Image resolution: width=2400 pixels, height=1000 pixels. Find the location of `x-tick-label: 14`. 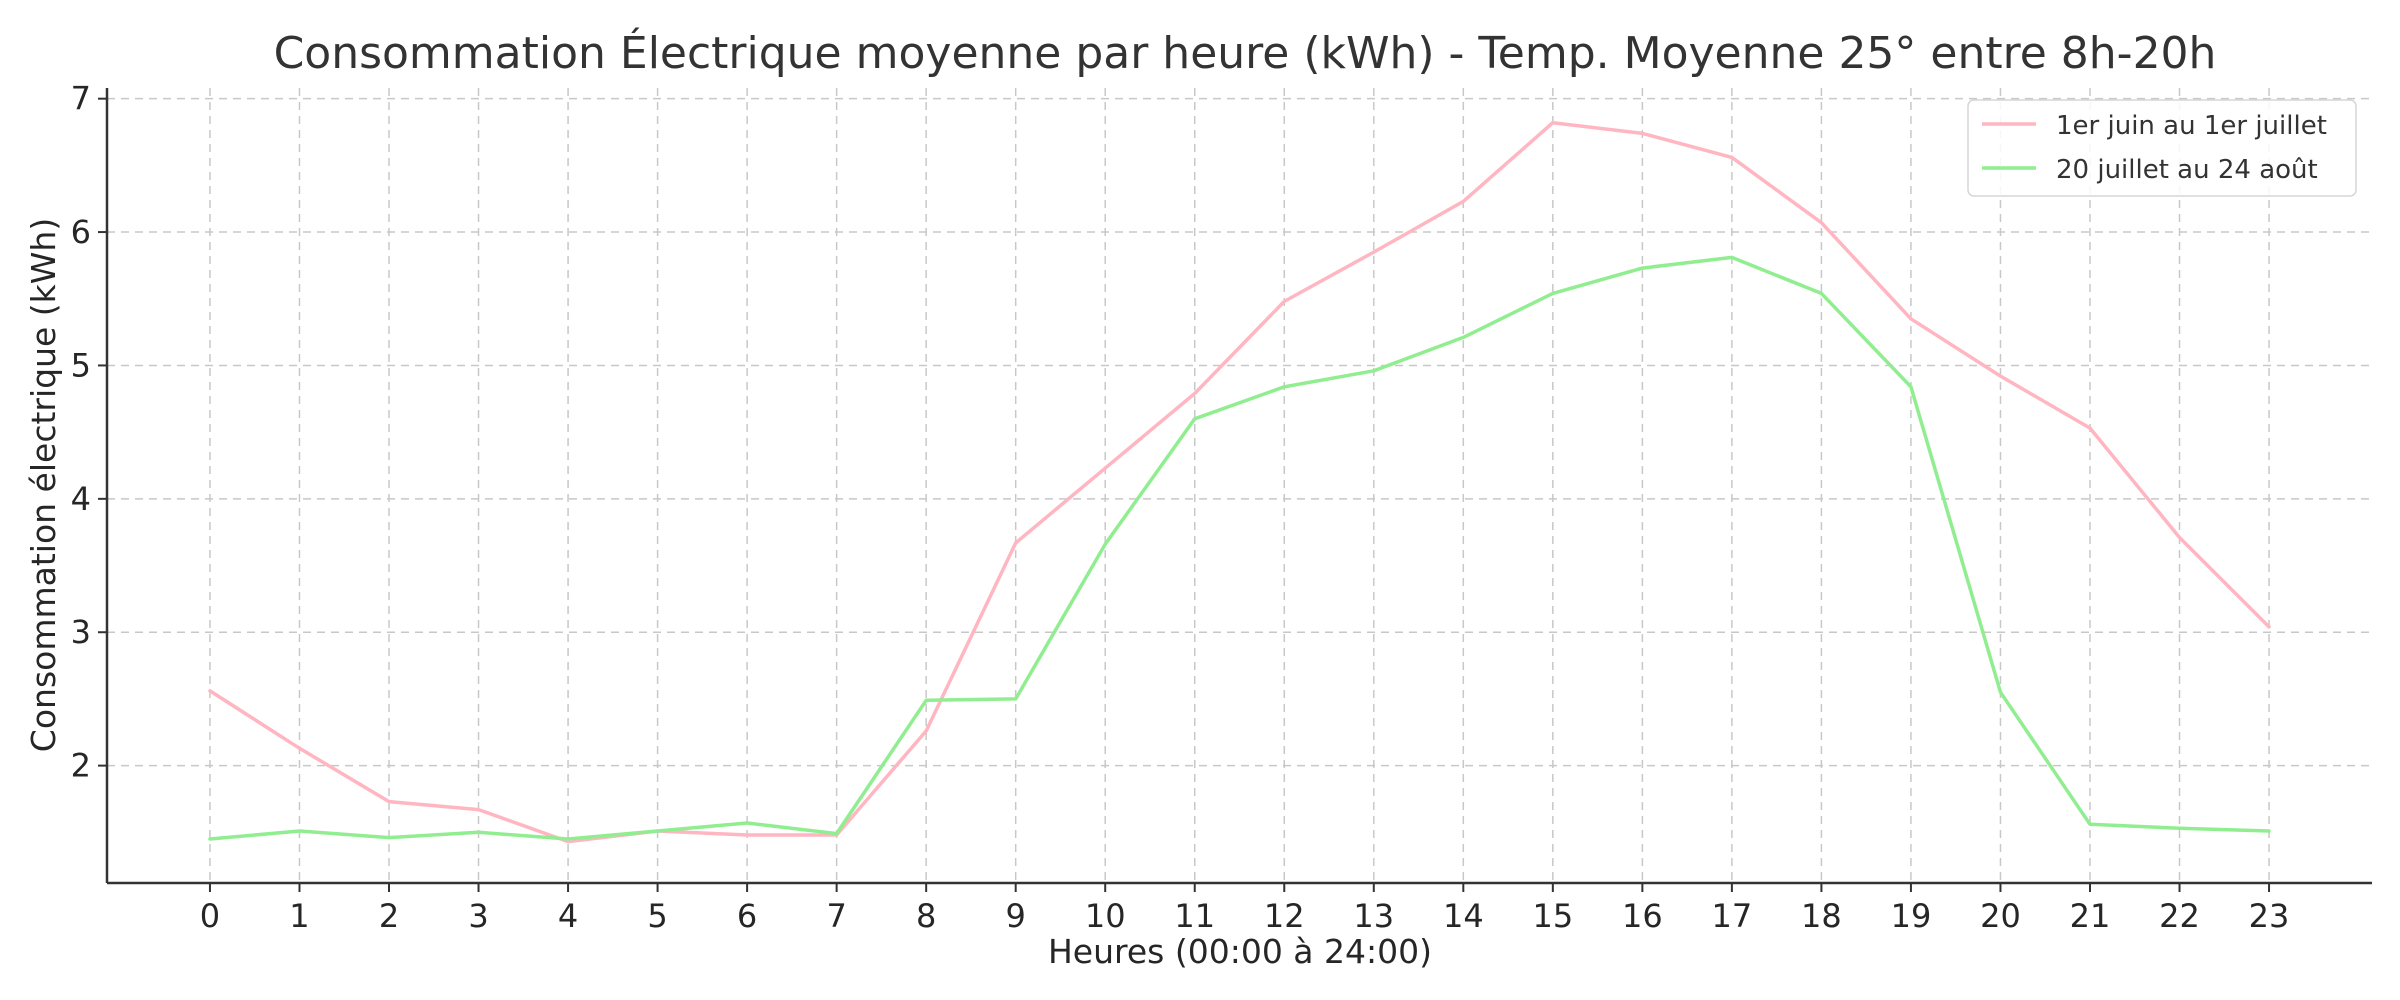

x-tick-label: 14 is located at coordinates (1463, 916).